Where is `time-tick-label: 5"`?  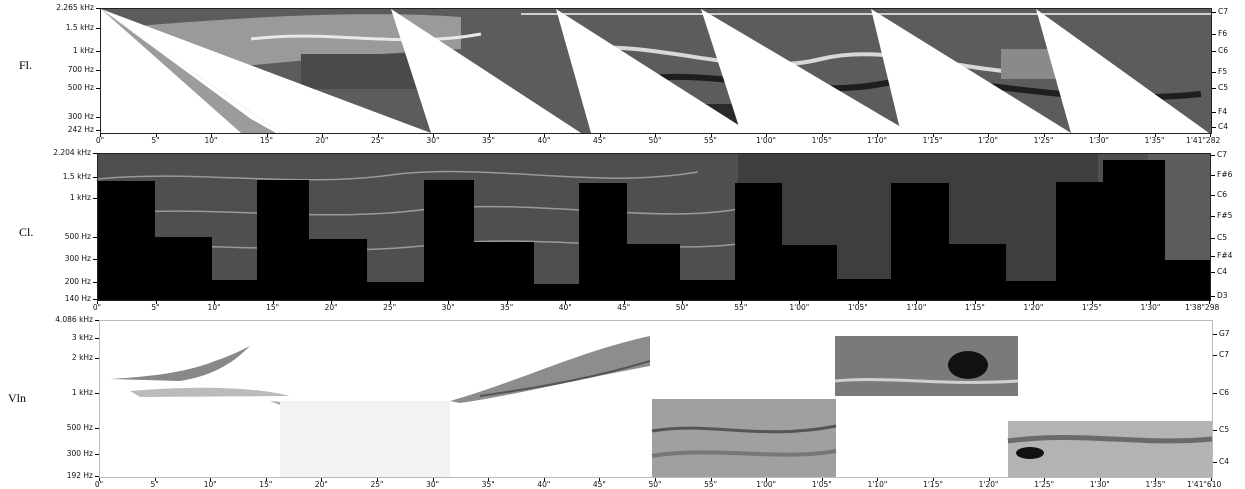 time-tick-label: 5" is located at coordinates (154, 484).